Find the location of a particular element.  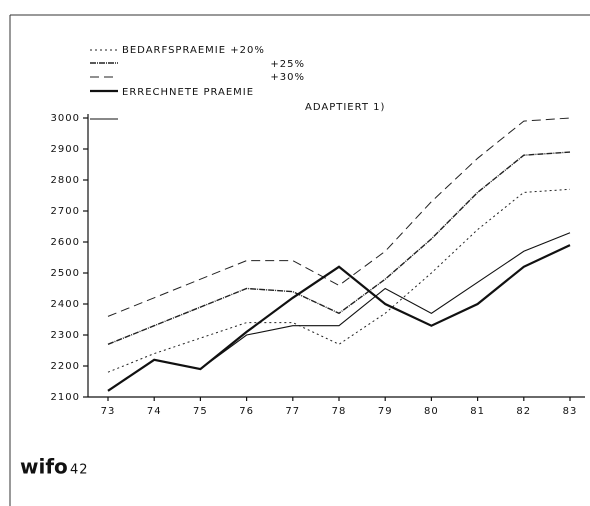

x-tick-label: 74 is located at coordinates (154, 411).